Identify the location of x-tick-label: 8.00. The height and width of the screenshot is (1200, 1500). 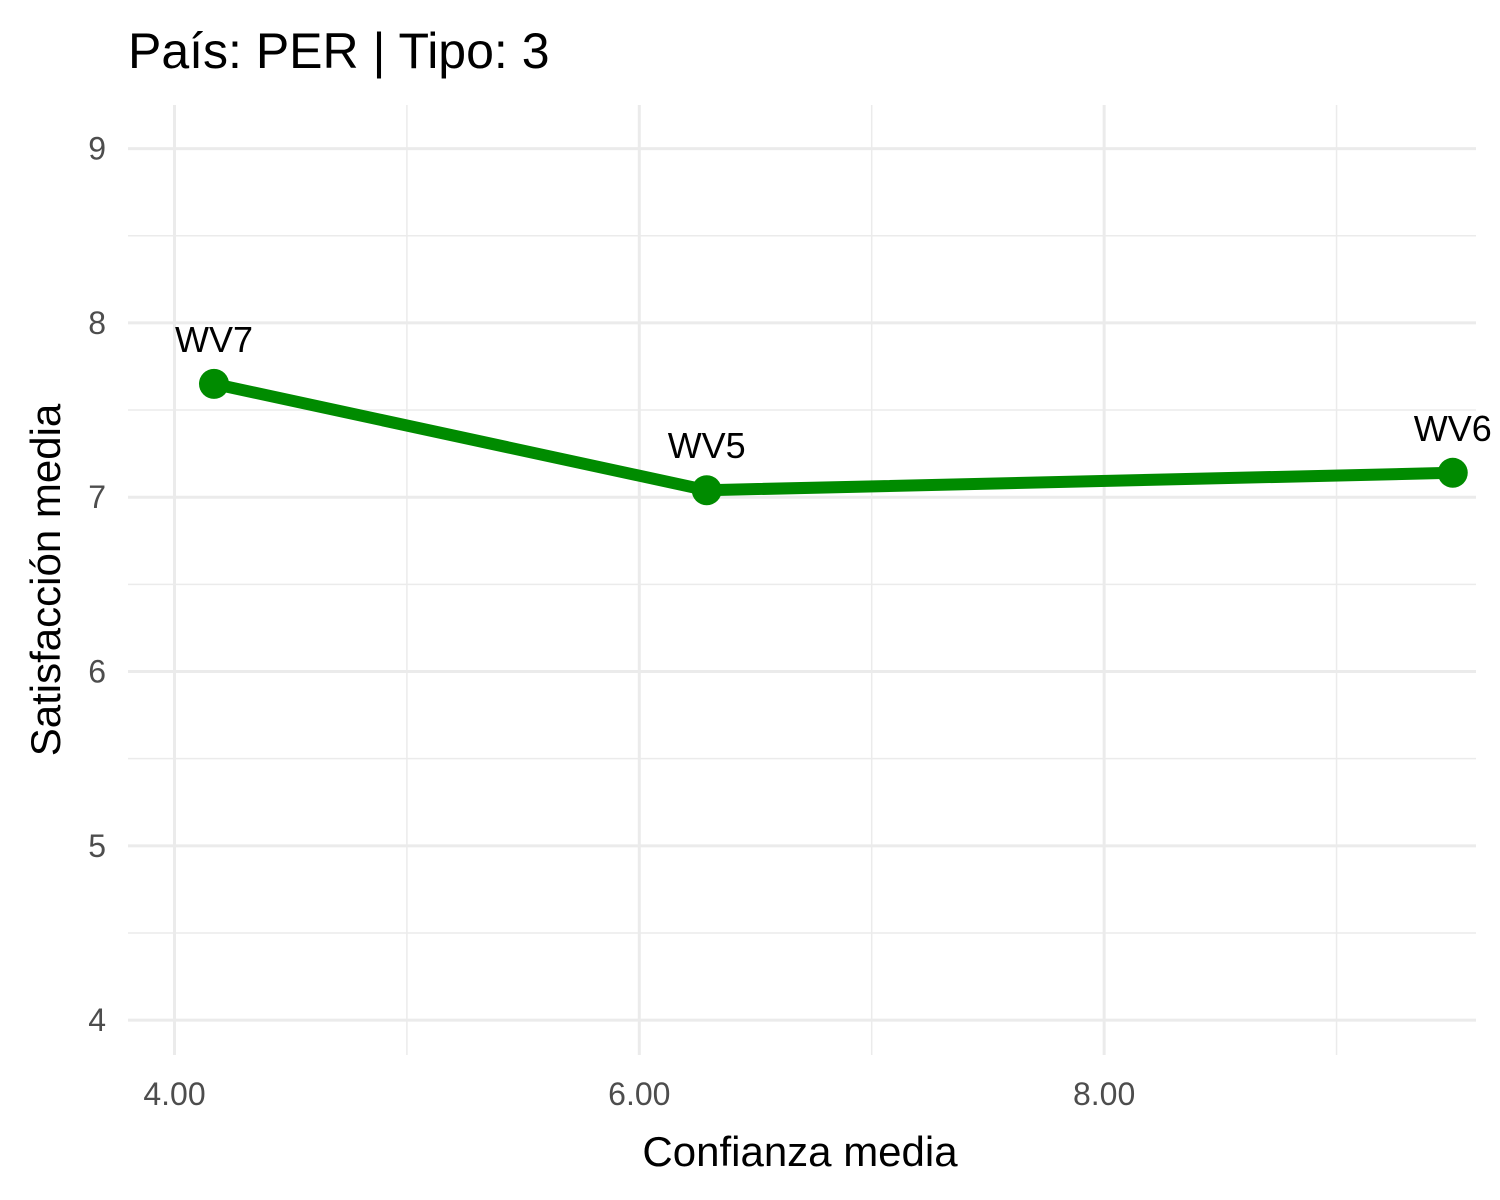
(1104, 1094).